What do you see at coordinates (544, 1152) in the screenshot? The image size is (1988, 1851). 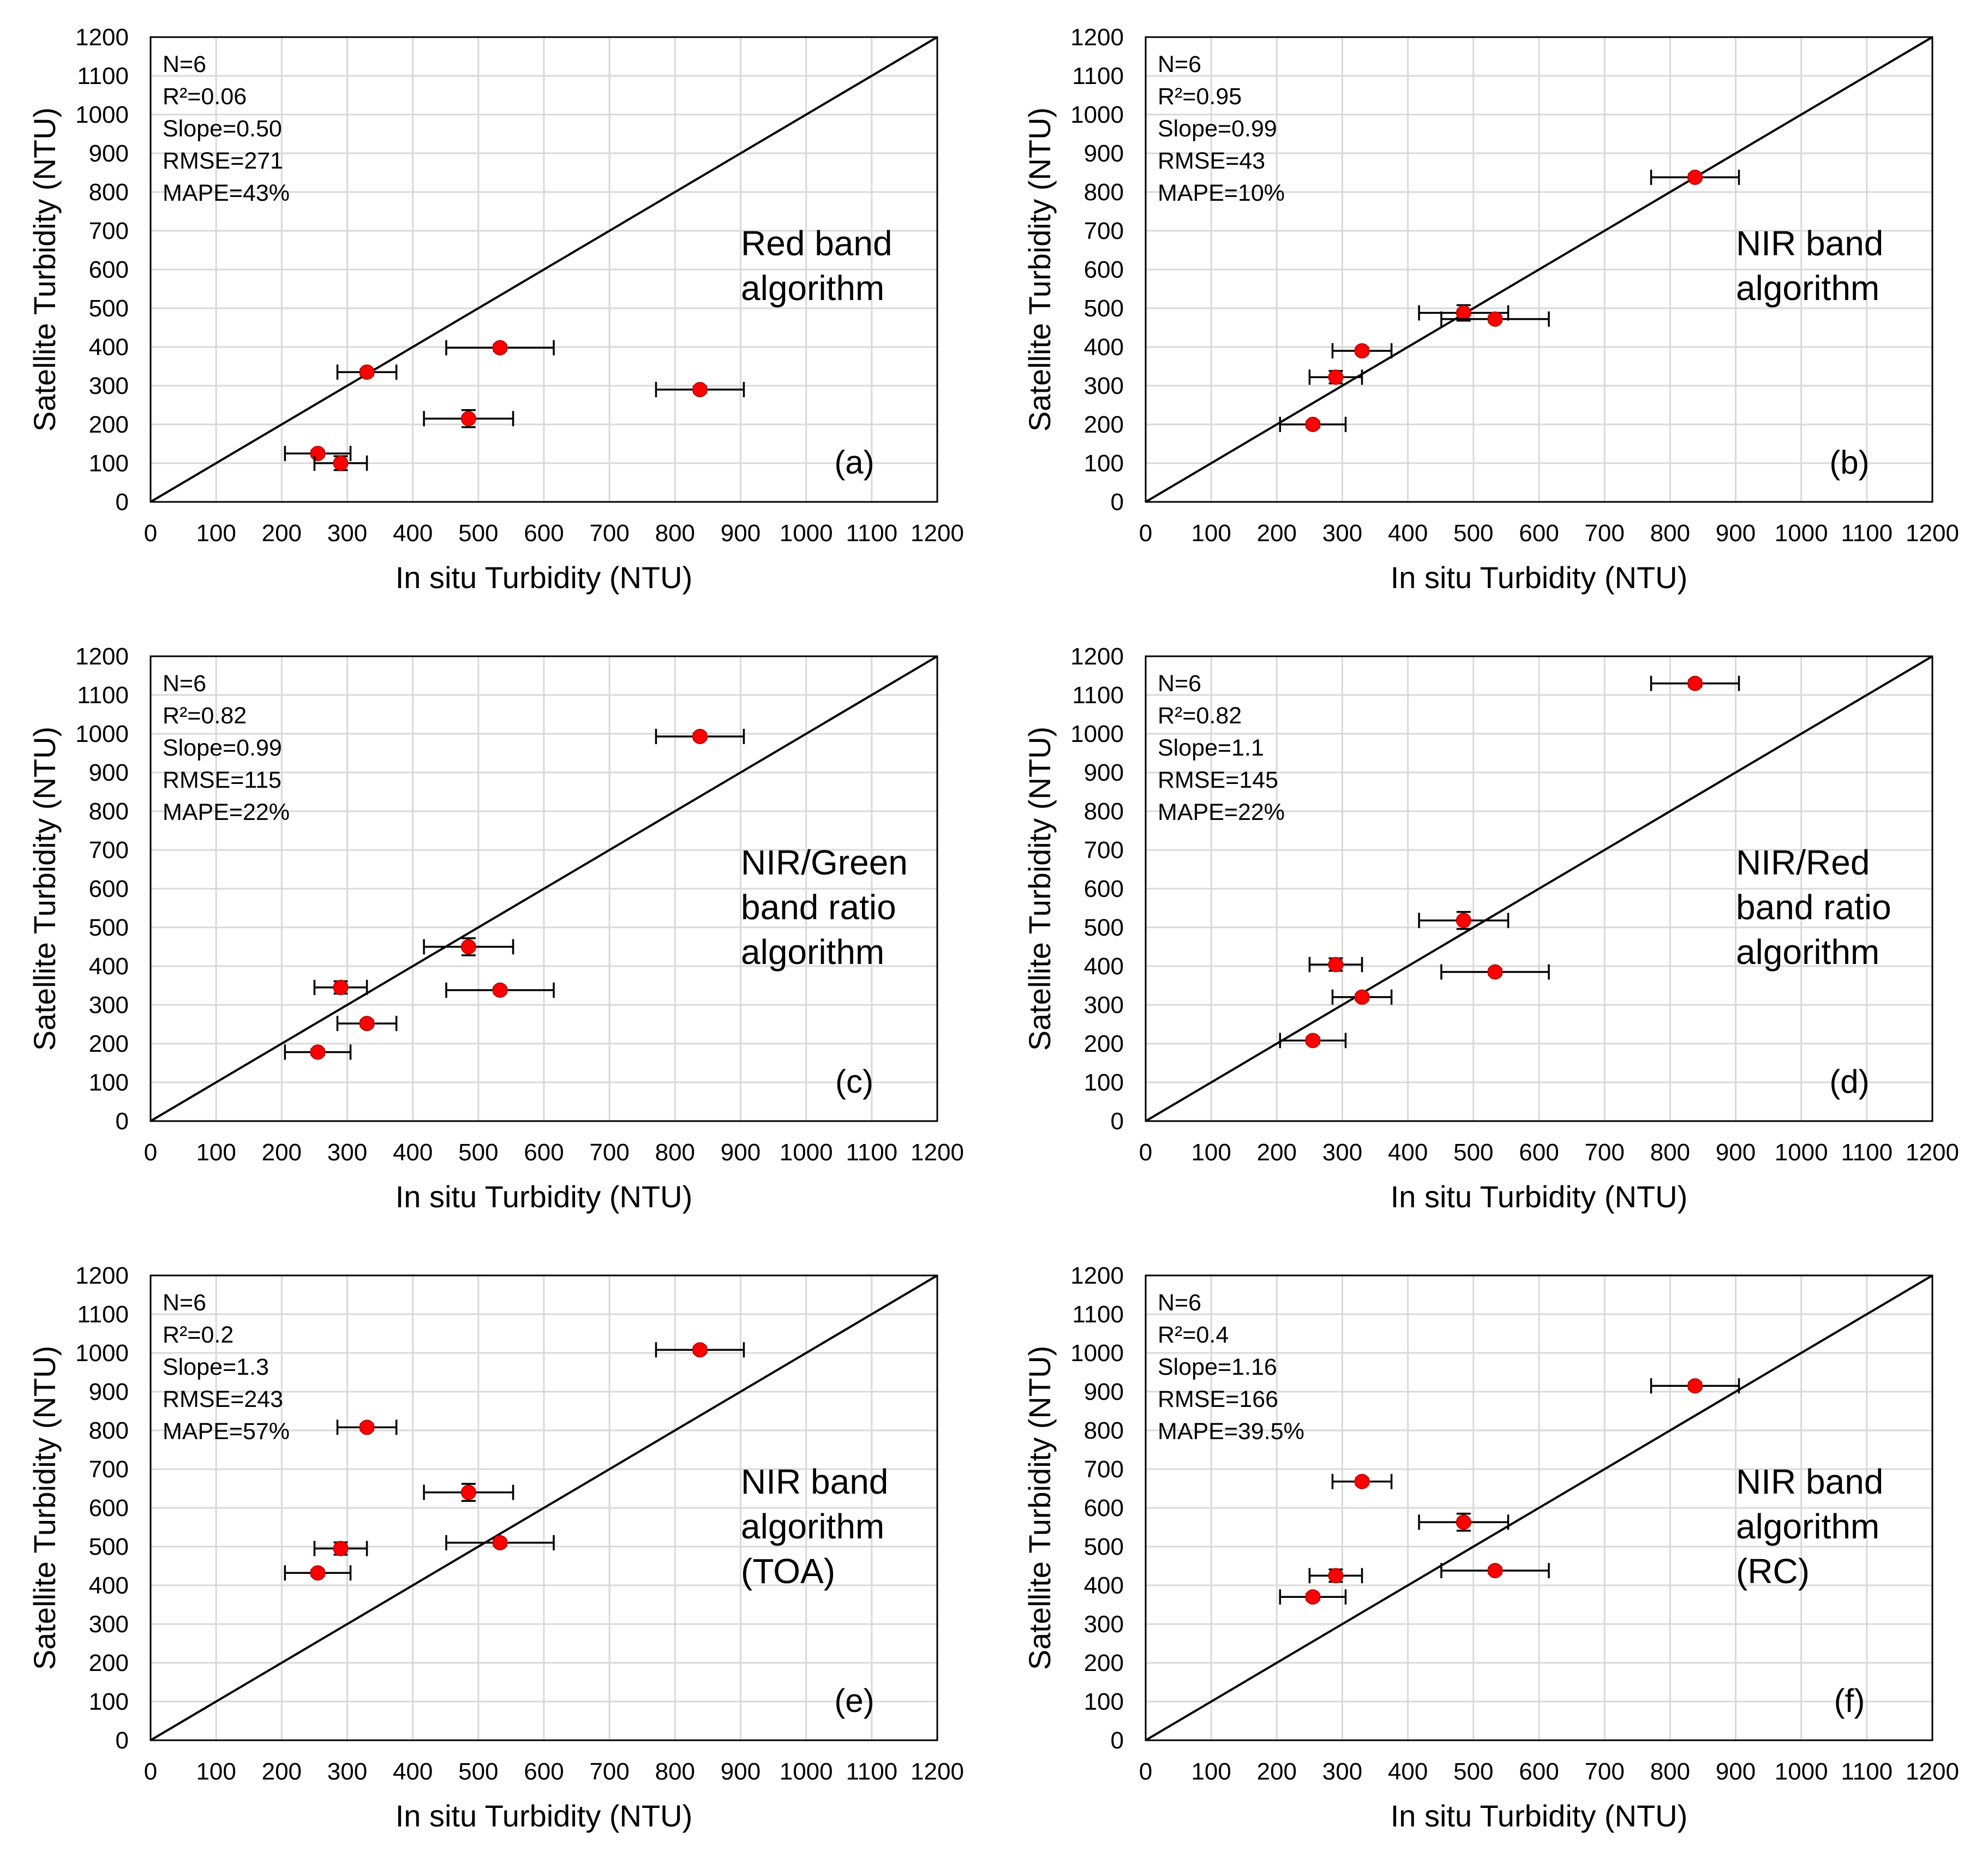 I see `x-tick-label: 600` at bounding box center [544, 1152].